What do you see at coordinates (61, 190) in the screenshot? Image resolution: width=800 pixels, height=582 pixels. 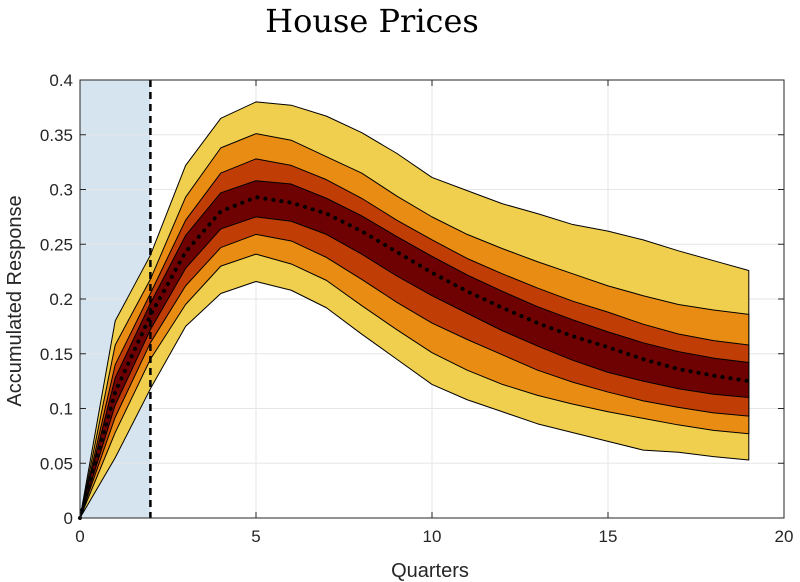 I see `y-tick-label-6: 0.3` at bounding box center [61, 190].